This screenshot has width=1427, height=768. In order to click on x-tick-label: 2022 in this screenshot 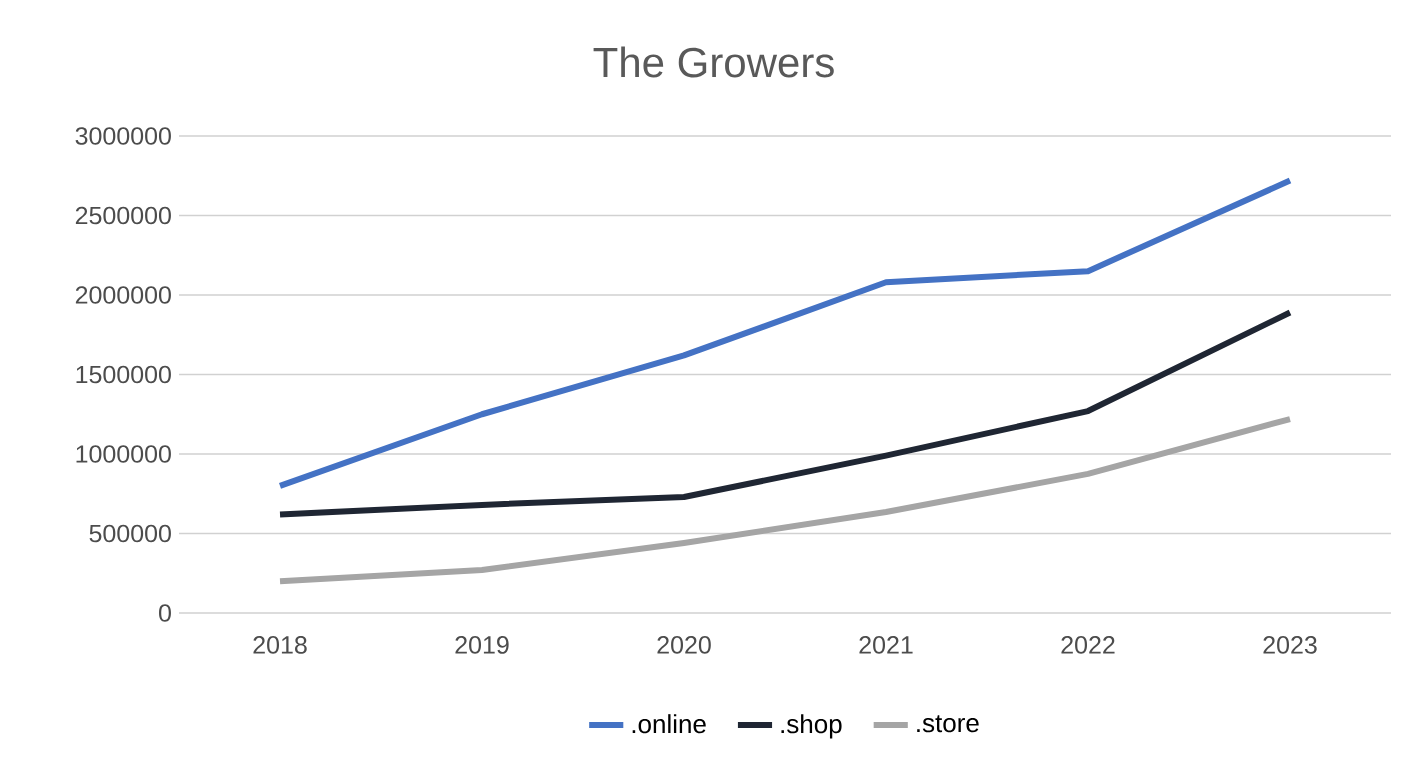, I will do `click(1088, 645)`.